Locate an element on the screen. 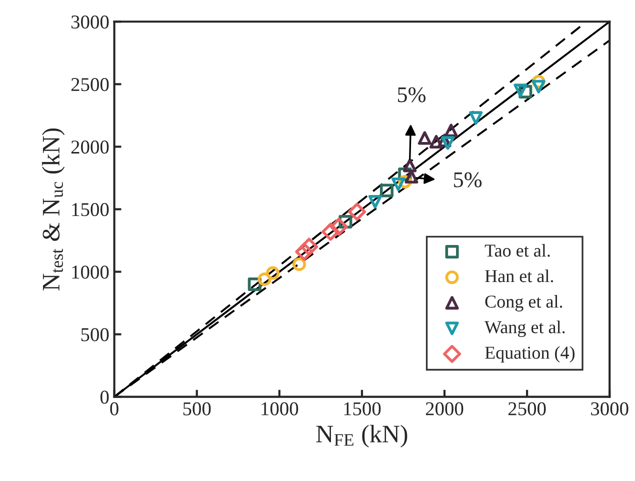 The image size is (635, 481). y-tick-label: 1000 is located at coordinates (90, 272).